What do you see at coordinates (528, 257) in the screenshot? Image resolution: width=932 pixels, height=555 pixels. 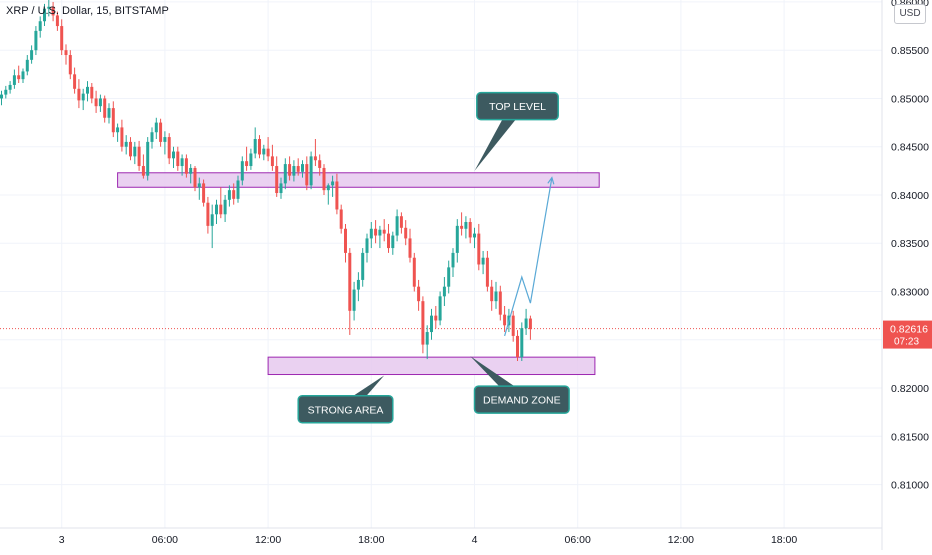 I see `projection-path` at bounding box center [528, 257].